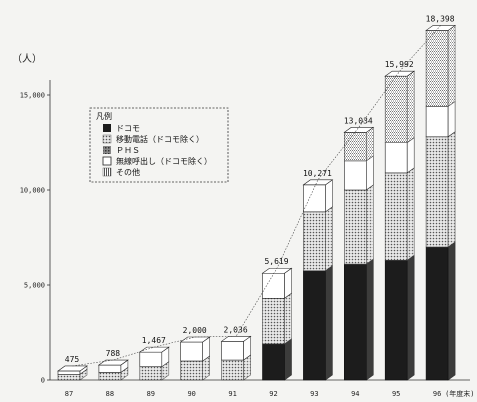 This screenshot has width=477, height=402. Describe the element at coordinates (32, 96) in the screenshot. I see `y-tick-label: 15,000` at that location.